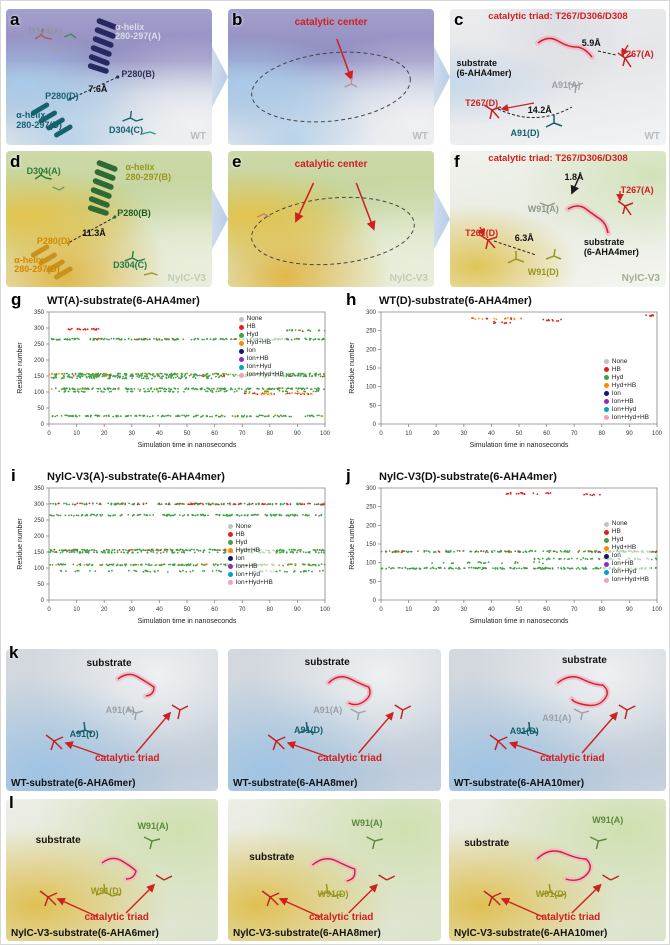 Image resolution: width=670 pixels, height=945 pixels. Describe the element at coordinates (14, 652) in the screenshot. I see `panel-letter-k: k` at that location.